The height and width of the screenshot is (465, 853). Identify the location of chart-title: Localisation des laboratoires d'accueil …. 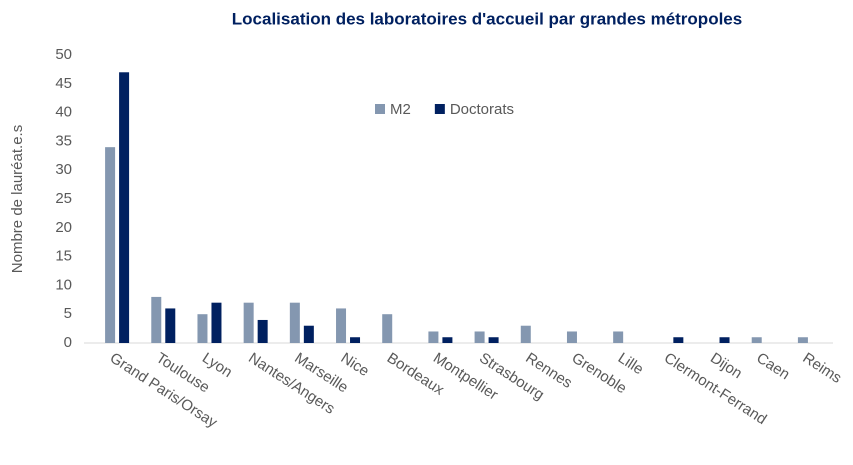
(487, 18).